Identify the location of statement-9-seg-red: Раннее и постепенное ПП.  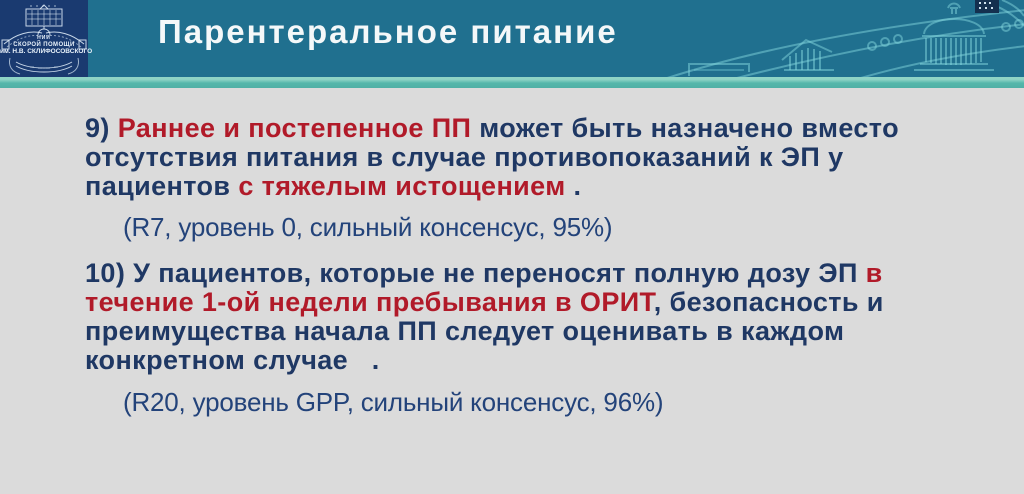
(294, 128).